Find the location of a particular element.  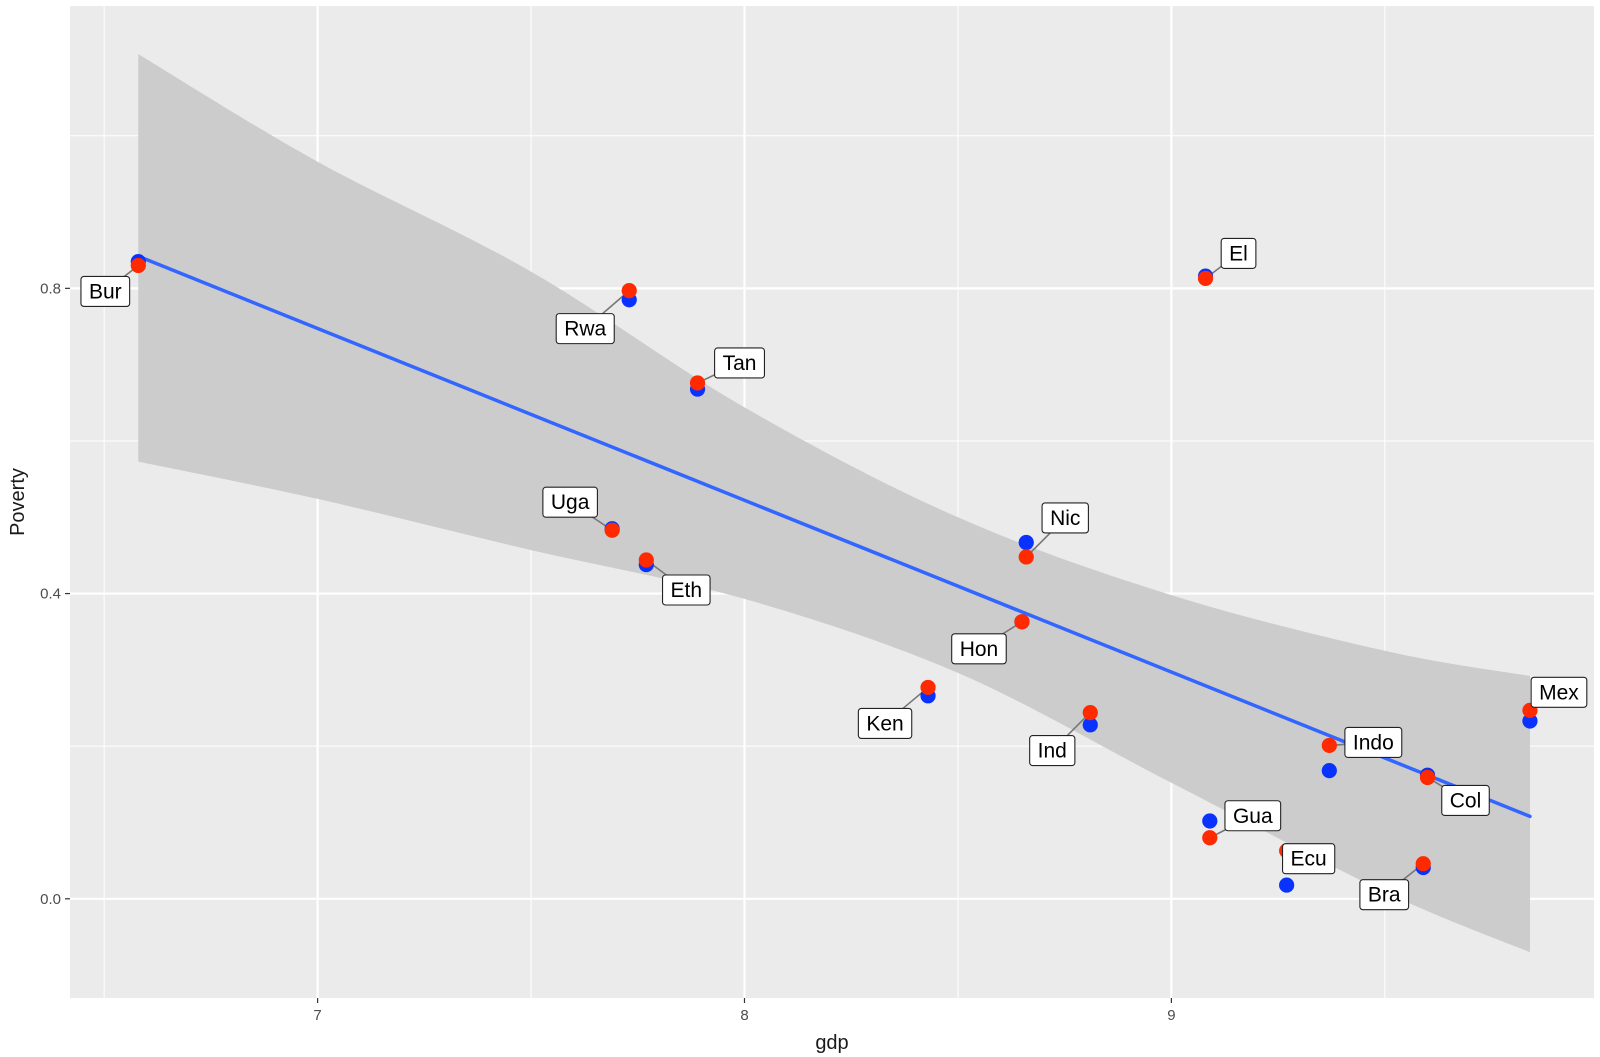

label-text: Nic is located at coordinates (1065, 518).